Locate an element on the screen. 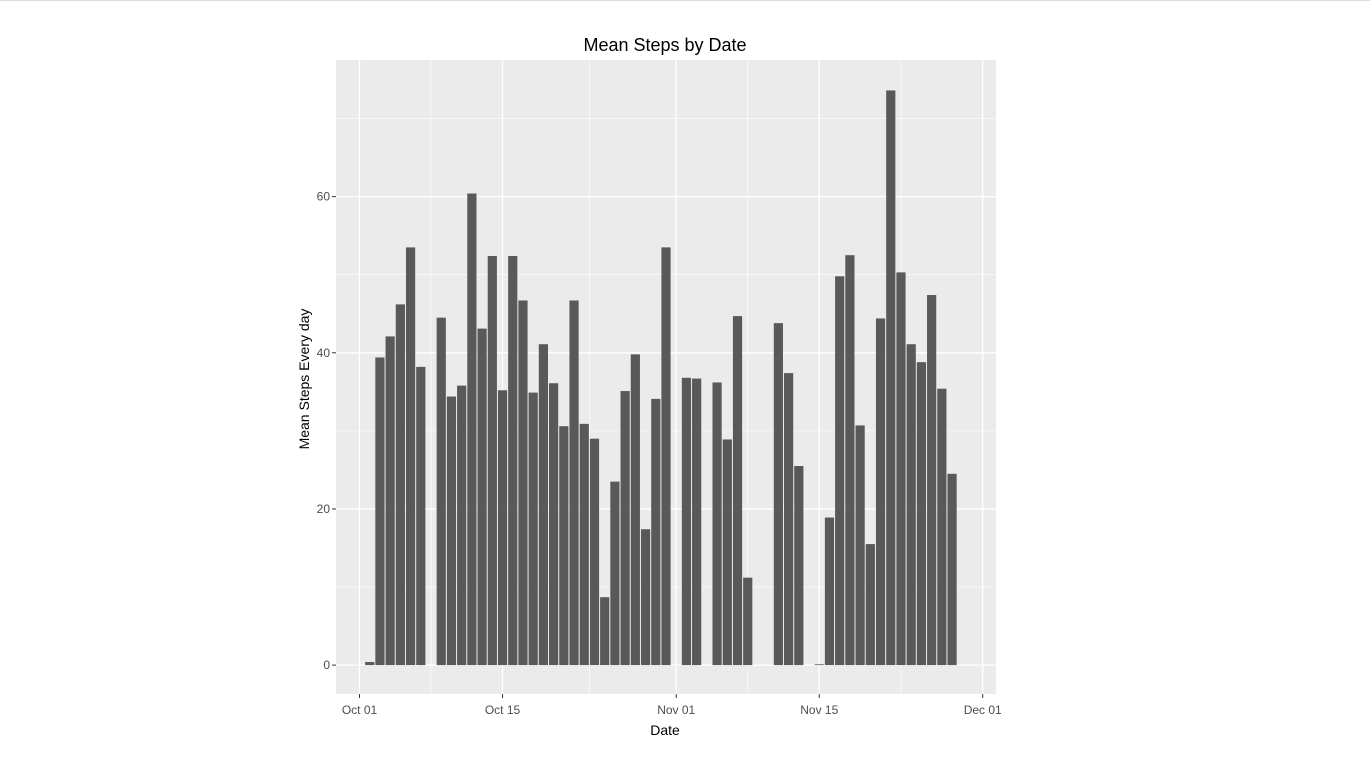  x-tick-label: Dec 01 is located at coordinates (983, 710).